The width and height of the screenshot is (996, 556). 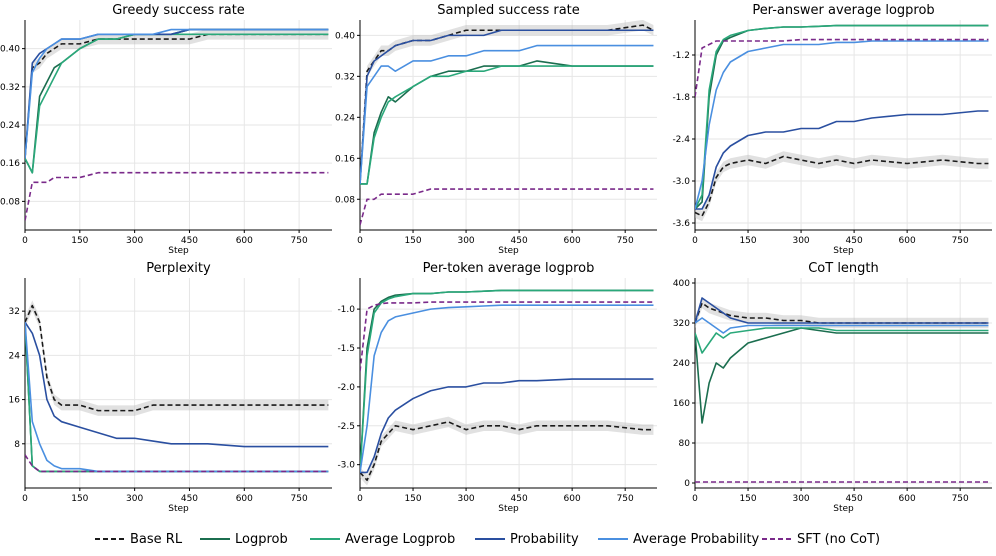 What do you see at coordinates (508, 10) in the screenshot?
I see `panel-title: Sampled success rate` at bounding box center [508, 10].